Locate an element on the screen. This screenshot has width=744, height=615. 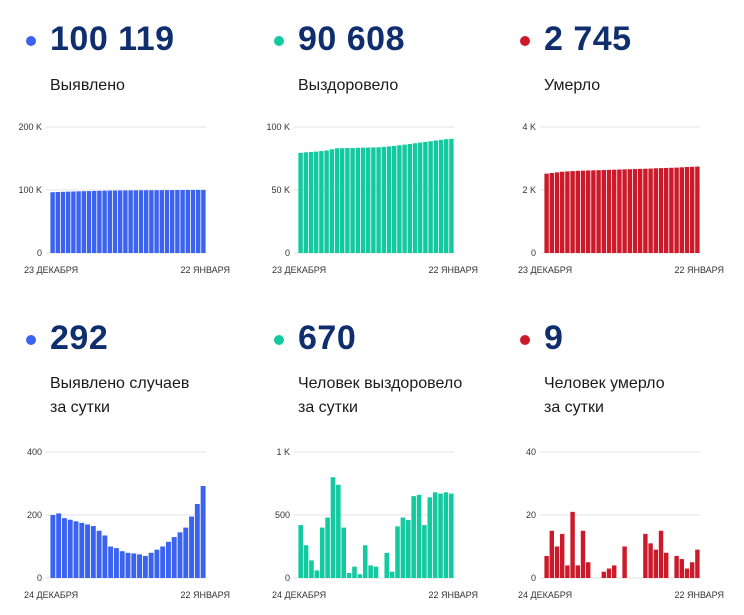
total-died-value: 2 745 is located at coordinates (588, 39).